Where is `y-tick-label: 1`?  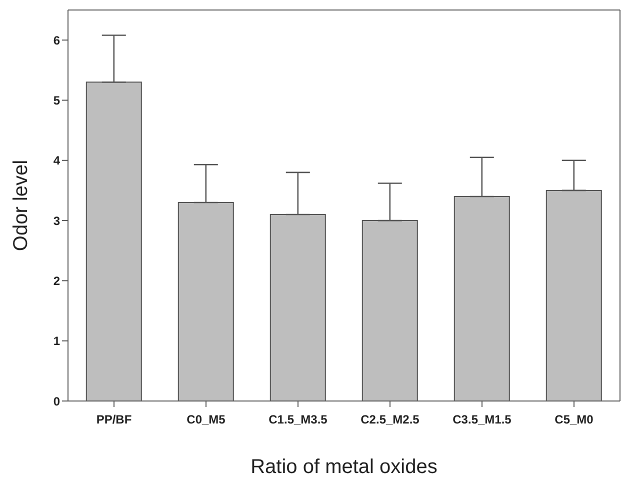 y-tick-label: 1 is located at coordinates (56, 341).